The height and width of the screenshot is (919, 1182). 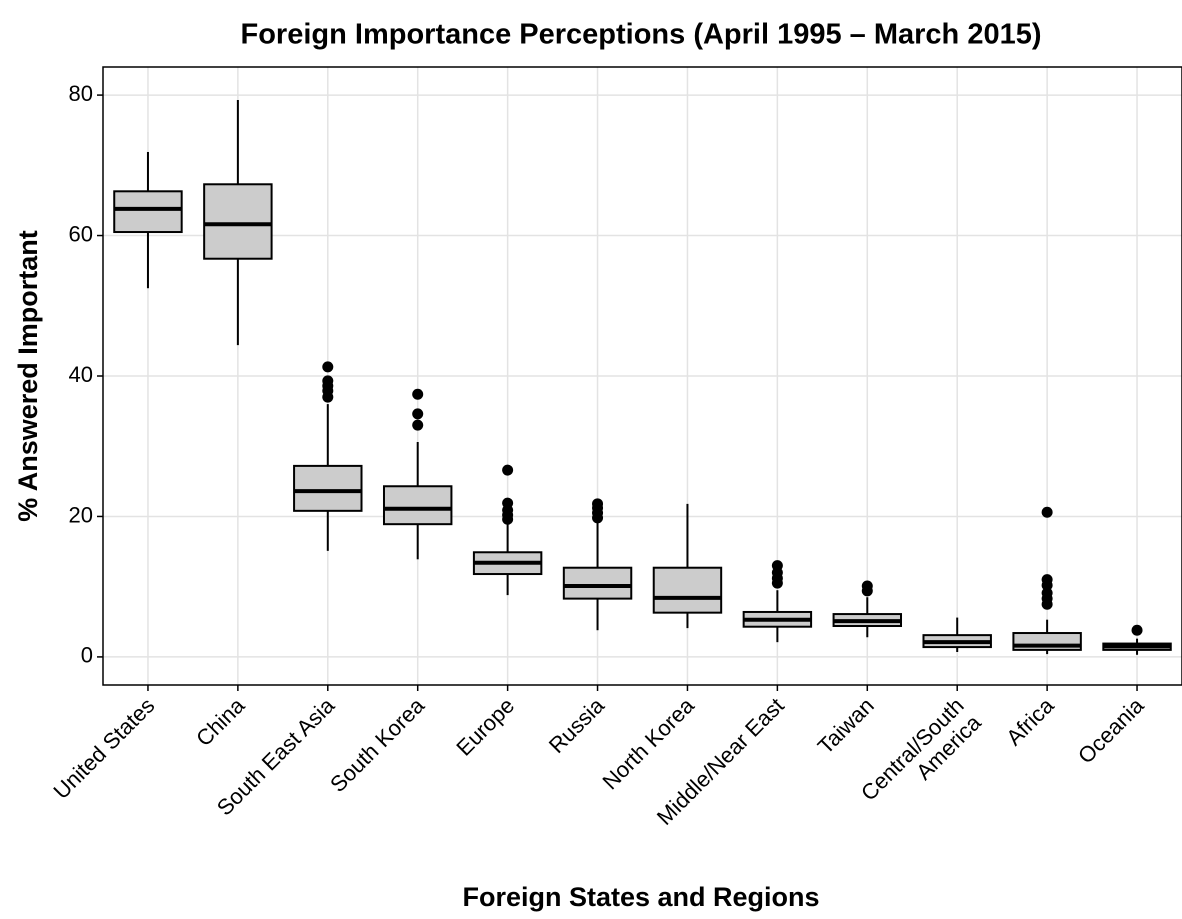 I want to click on y-tick-label: 60, so click(x=81, y=233).